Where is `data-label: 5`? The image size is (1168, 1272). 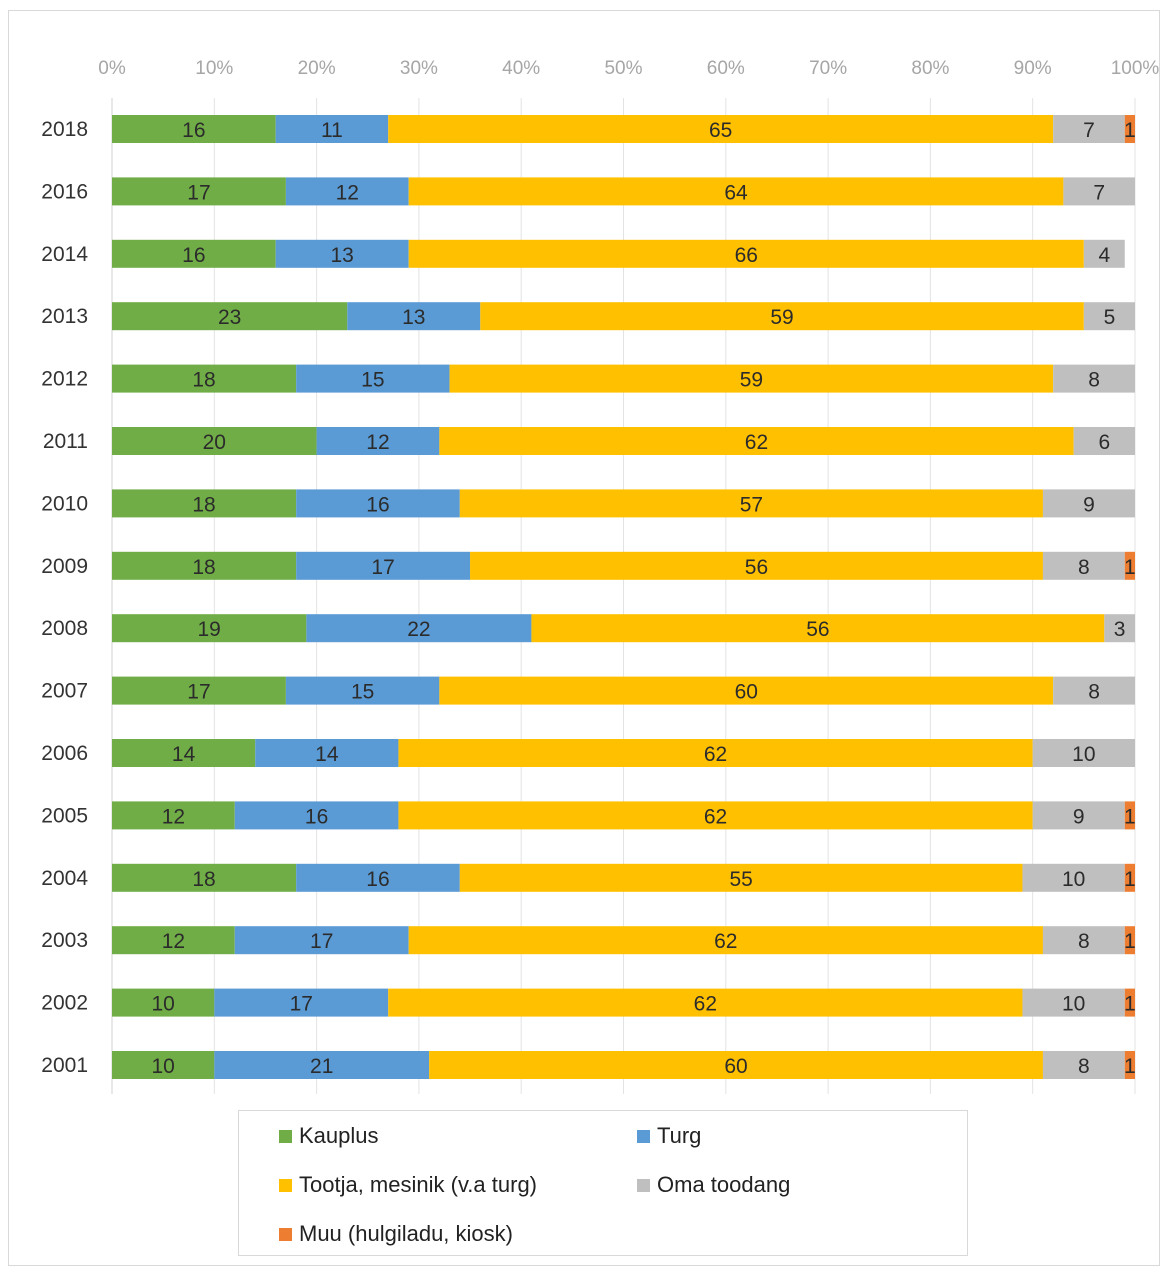
data-label: 5 is located at coordinates (1110, 317).